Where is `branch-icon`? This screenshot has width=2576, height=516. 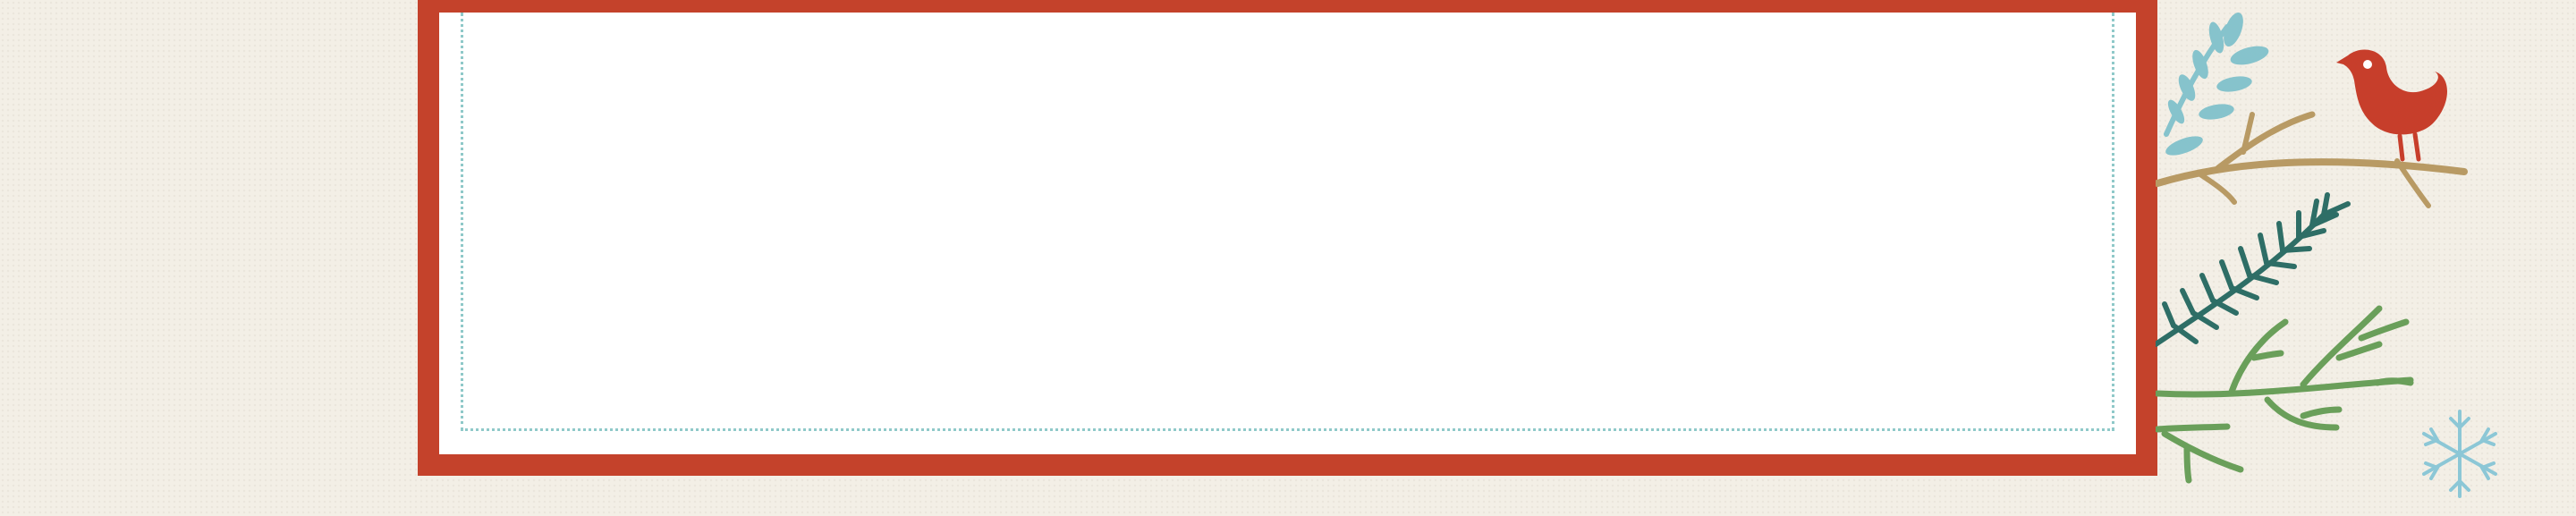
branch-icon is located at coordinates (2312, 159).